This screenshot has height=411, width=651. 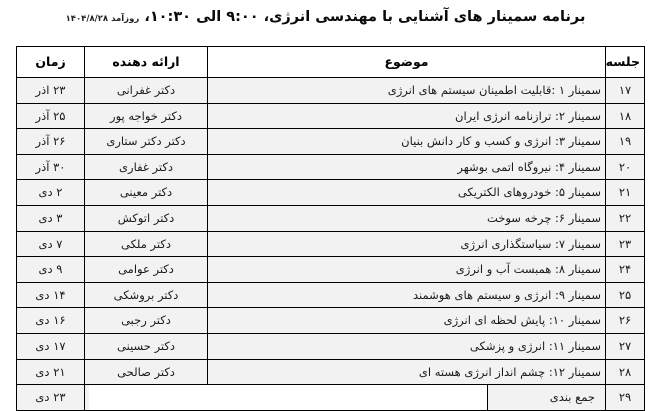 I want to click on time-cell: ۳۰ آذر, so click(x=50, y=167).